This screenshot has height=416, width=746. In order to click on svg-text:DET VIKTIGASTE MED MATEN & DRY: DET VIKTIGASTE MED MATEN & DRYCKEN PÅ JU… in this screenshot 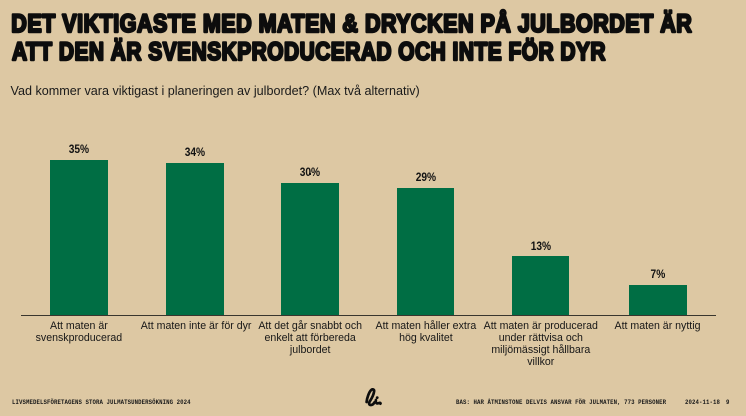, I will do `click(351, 23)`.